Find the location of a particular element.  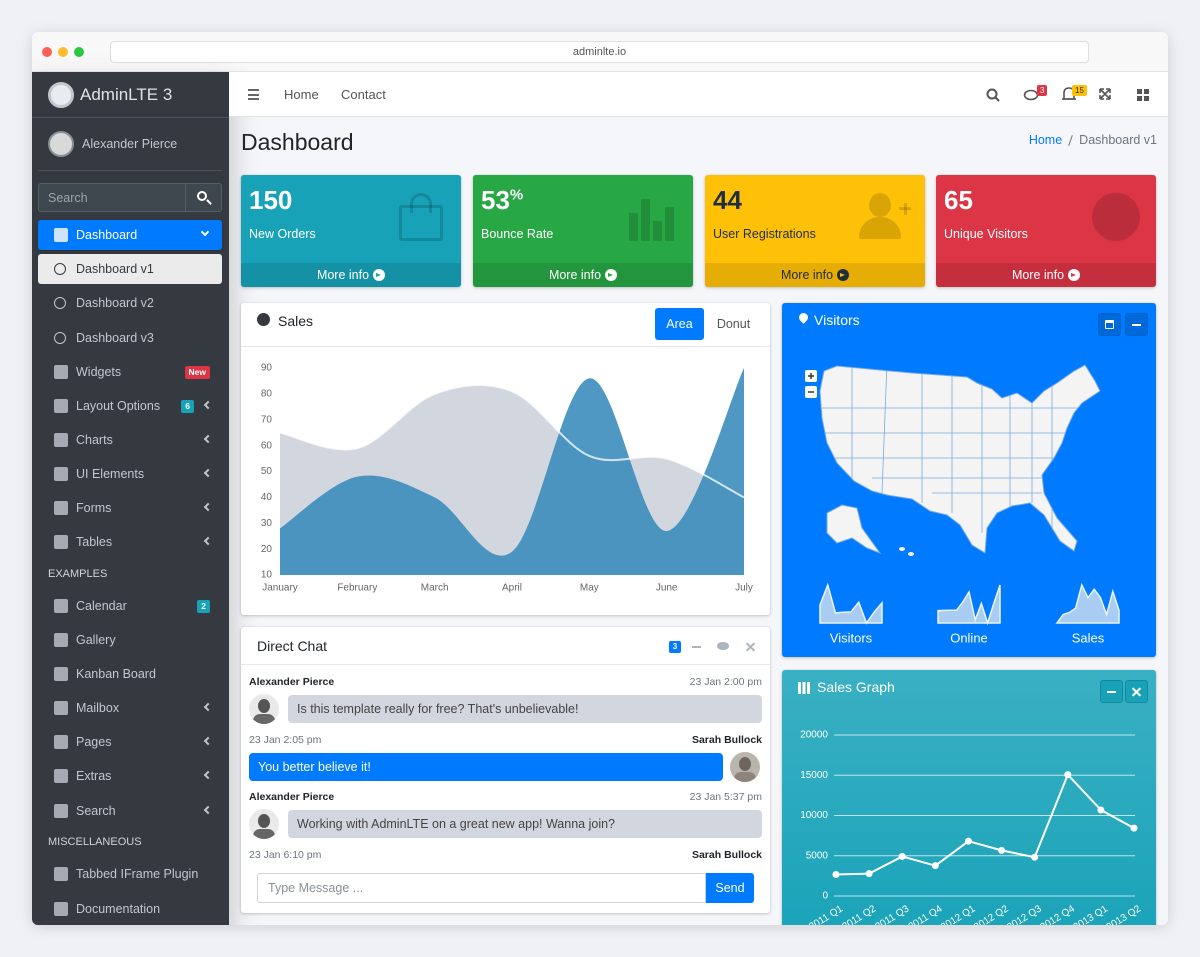

nav-item: Tables is located at coordinates (130, 542).